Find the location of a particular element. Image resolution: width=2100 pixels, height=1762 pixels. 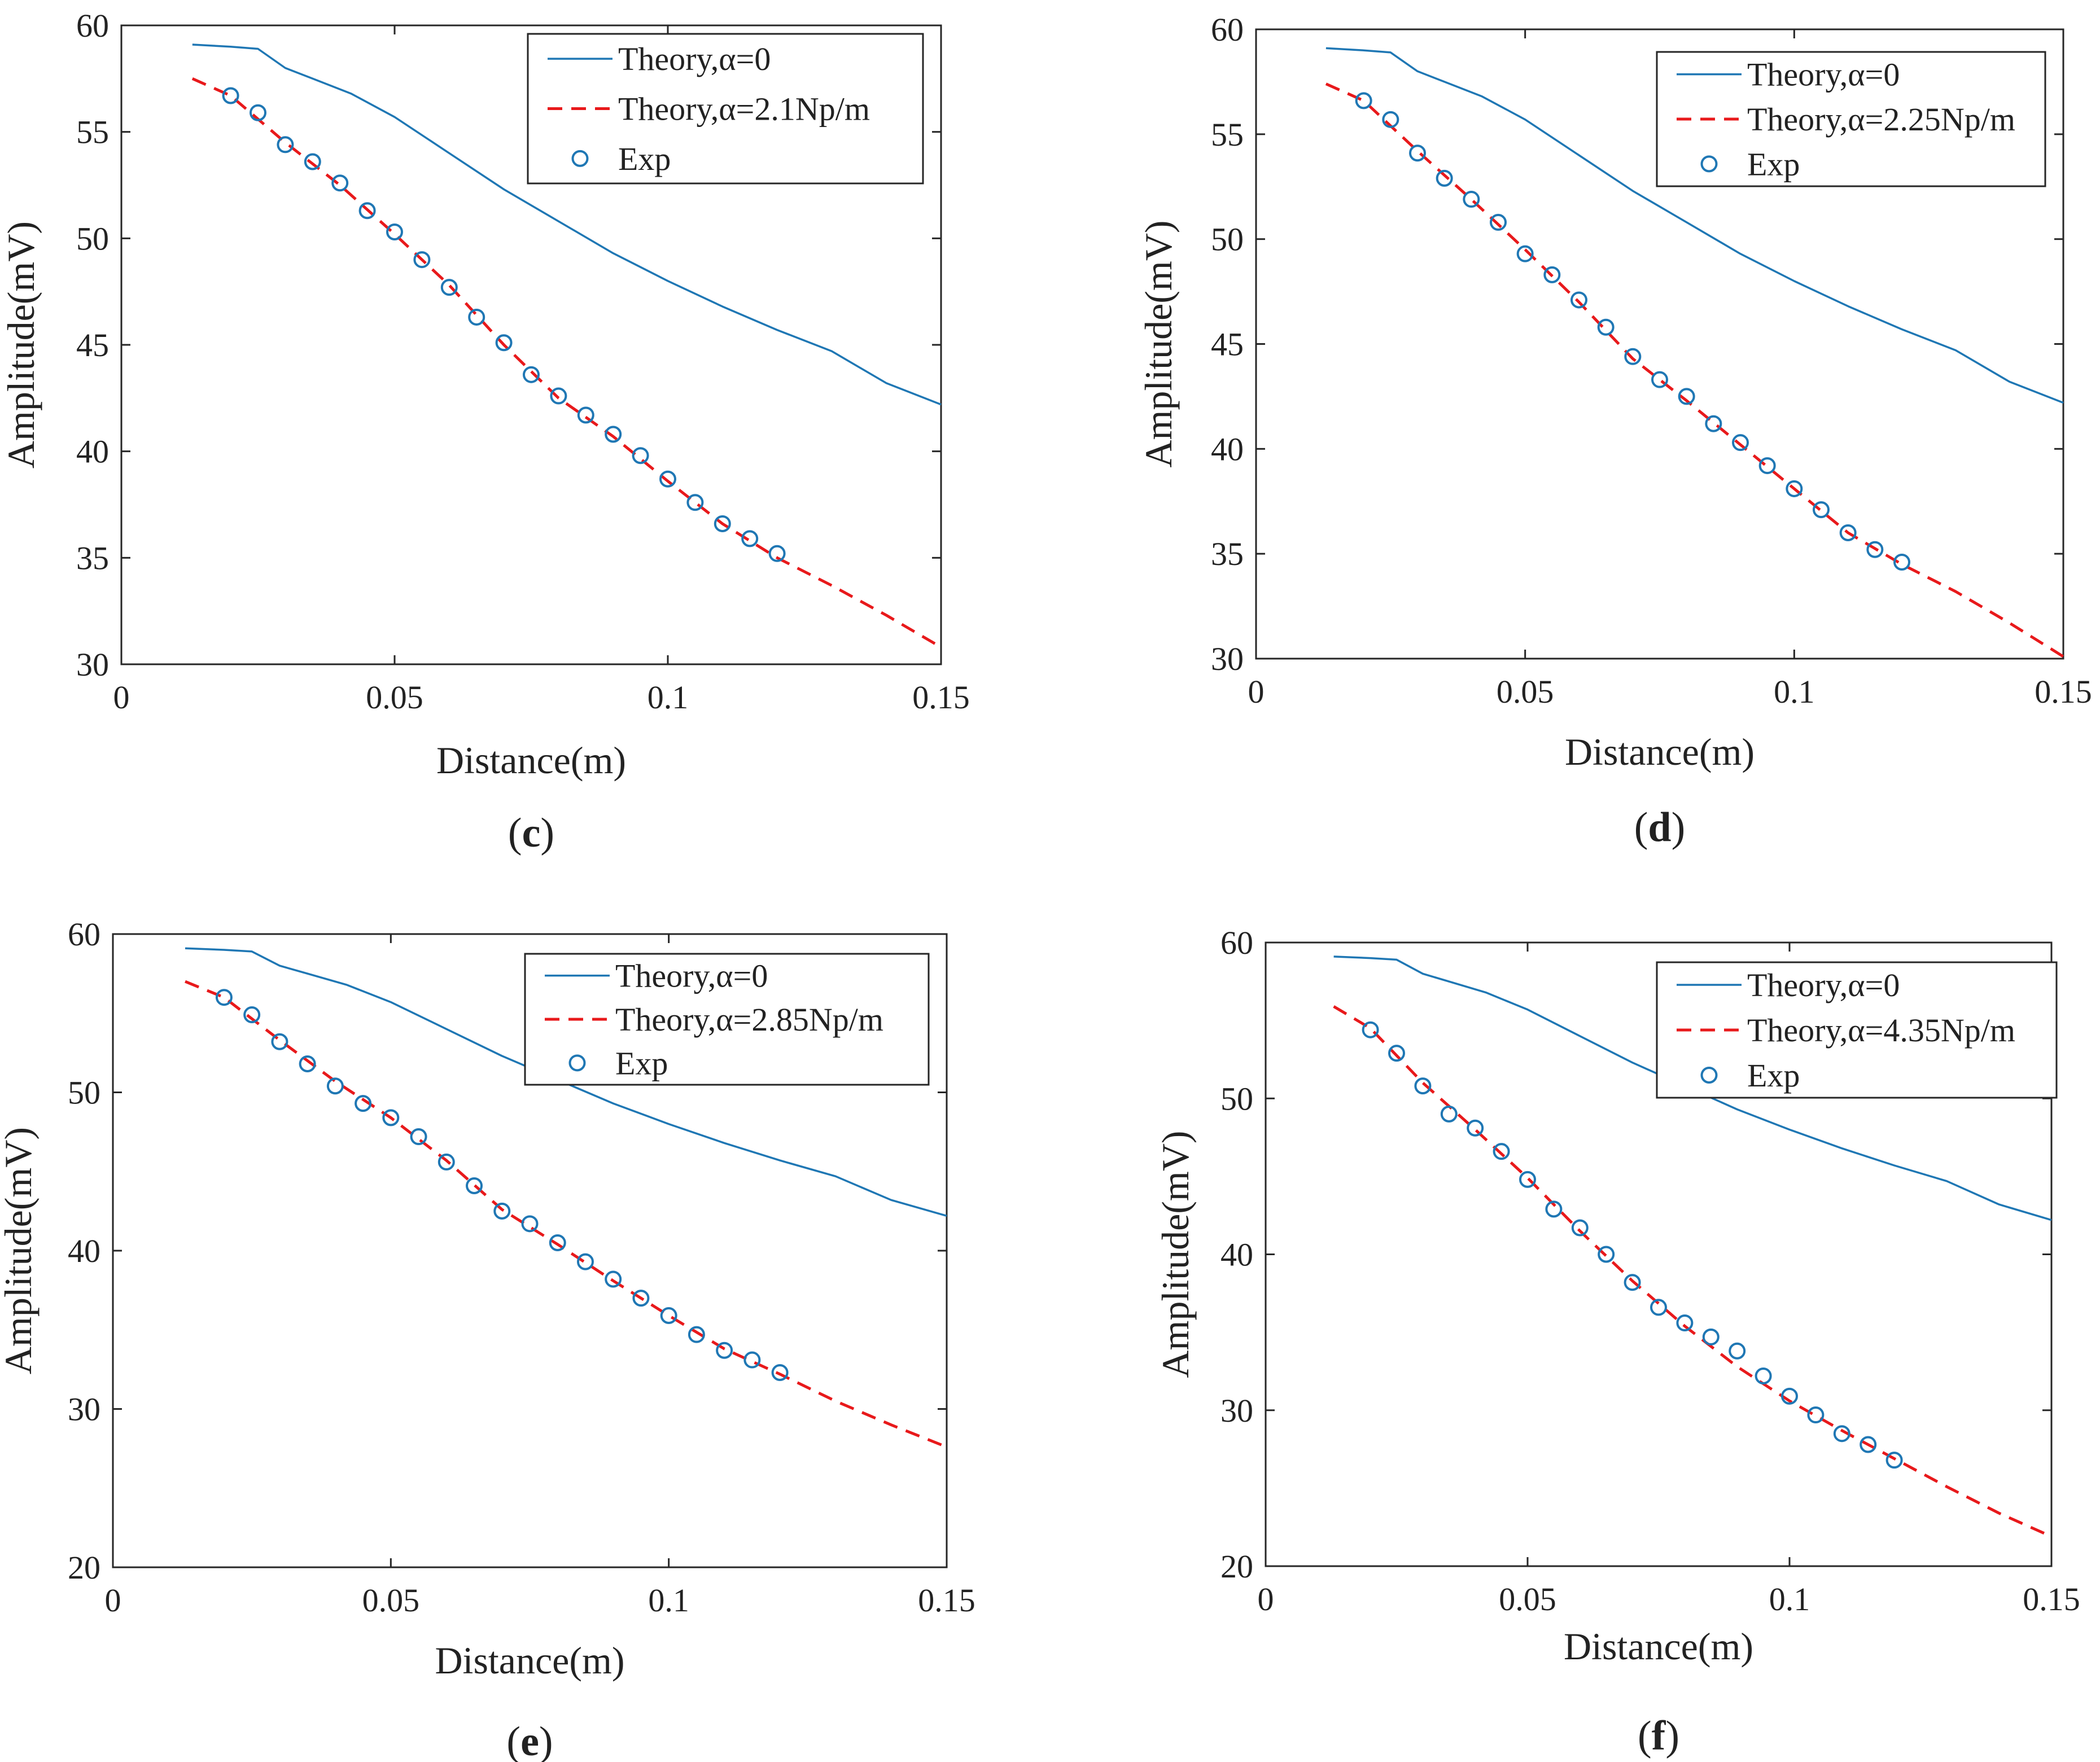

y-tick-label: 20 is located at coordinates (84, 1568).